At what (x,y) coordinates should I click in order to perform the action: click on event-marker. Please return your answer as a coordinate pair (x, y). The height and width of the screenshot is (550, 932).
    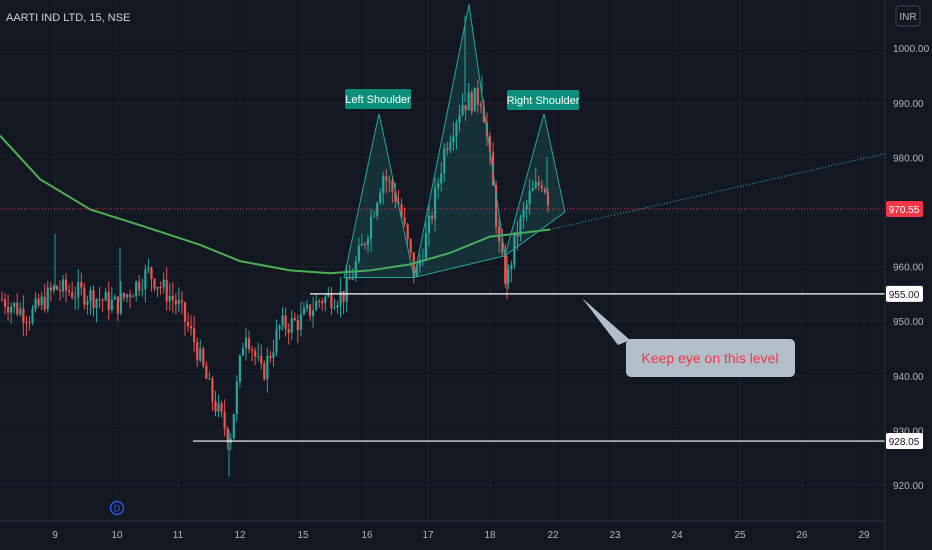
    Looking at the image, I should click on (117, 508).